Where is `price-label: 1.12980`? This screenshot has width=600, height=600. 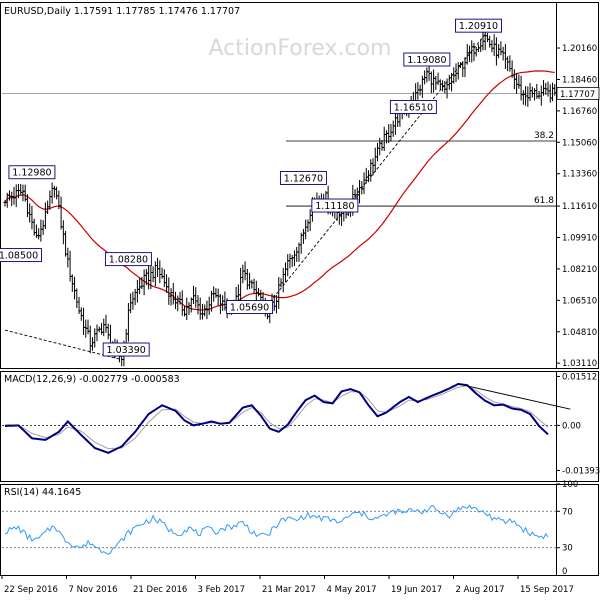
price-label: 1.12980 is located at coordinates (31, 173).